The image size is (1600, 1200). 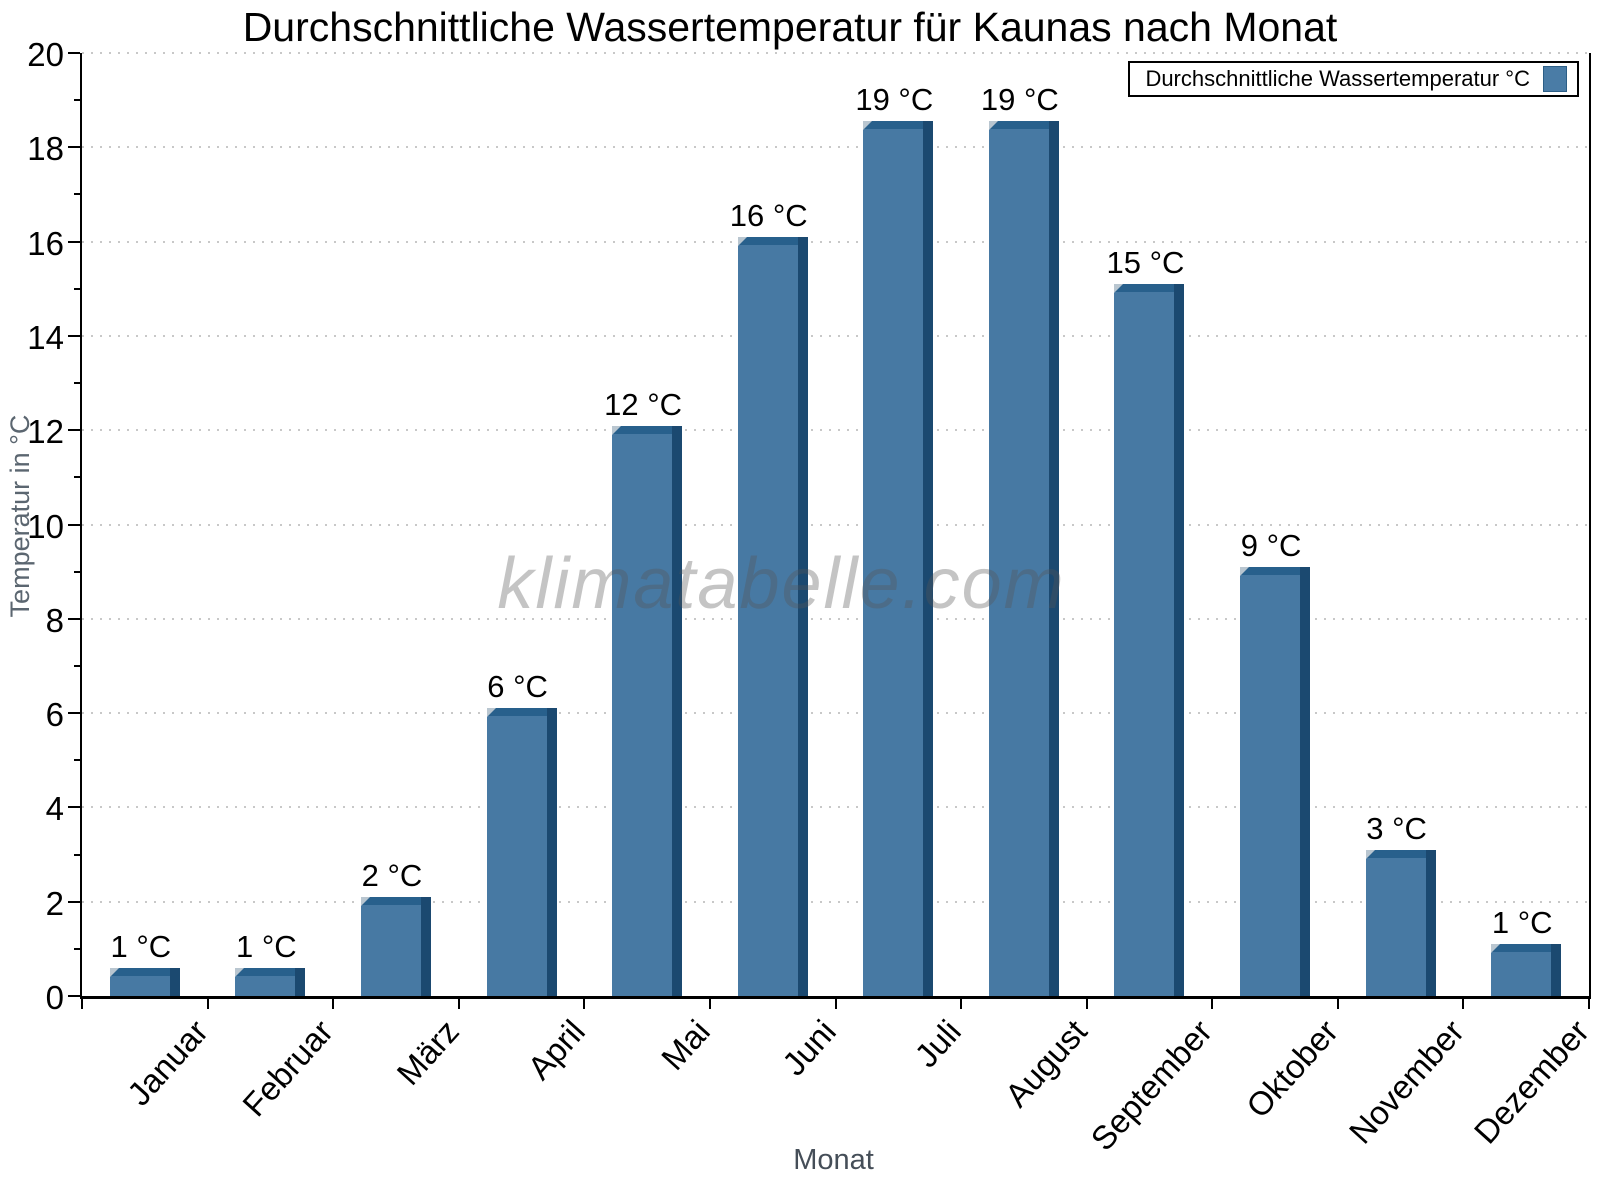 What do you see at coordinates (392, 875) in the screenshot?
I see `bar-value-label: 2 °C` at bounding box center [392, 875].